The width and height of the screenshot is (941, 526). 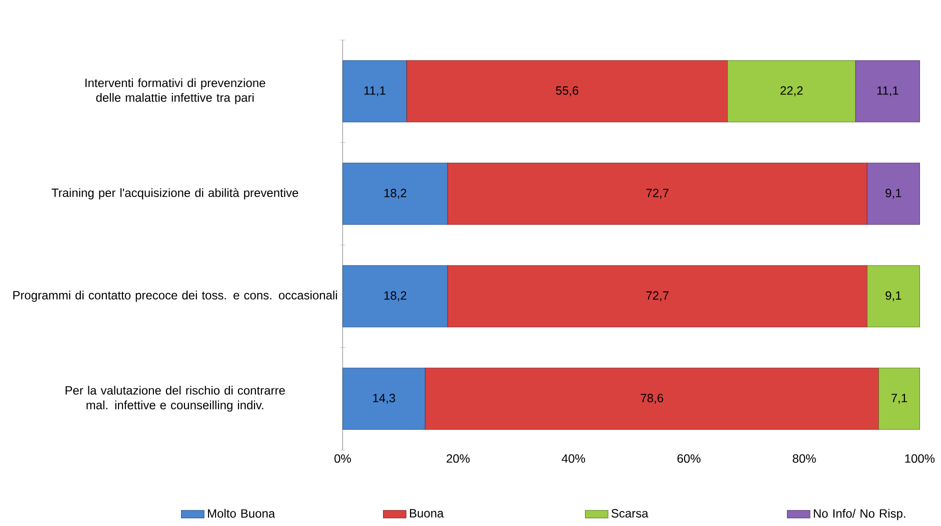 I want to click on y-tick-label: Programmi di contatto precoce dei toss. e cons. occasionali, so click(x=175, y=296).